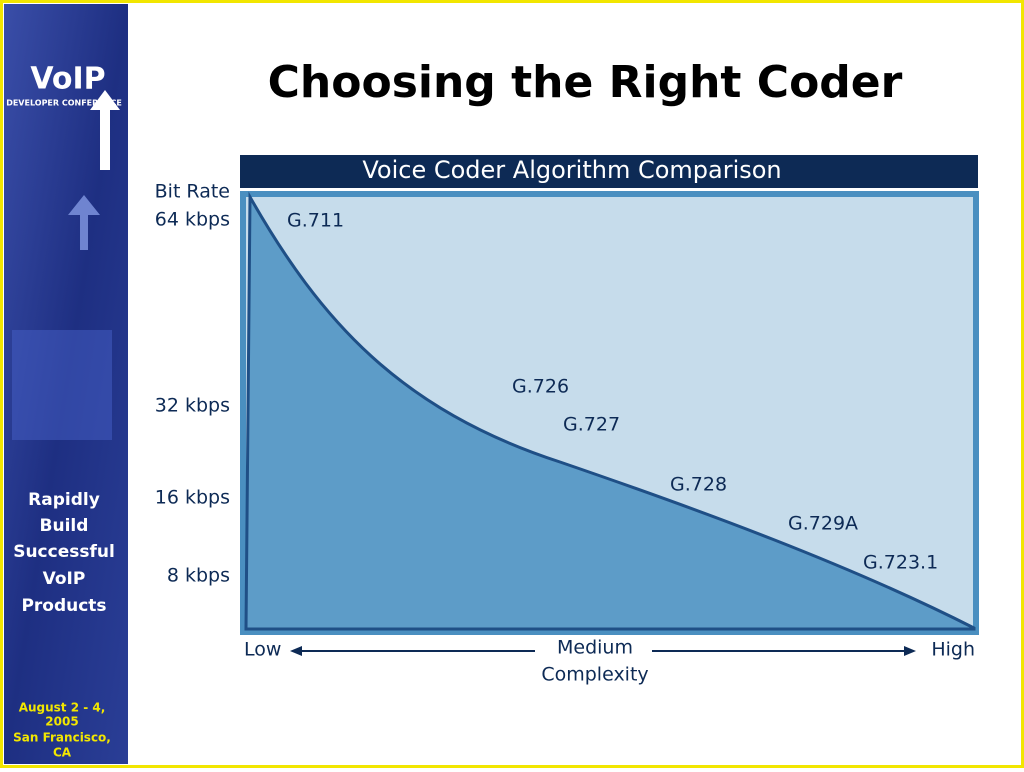 The height and width of the screenshot is (772, 1024). I want to click on y-label: 16 kbps, so click(192, 498).